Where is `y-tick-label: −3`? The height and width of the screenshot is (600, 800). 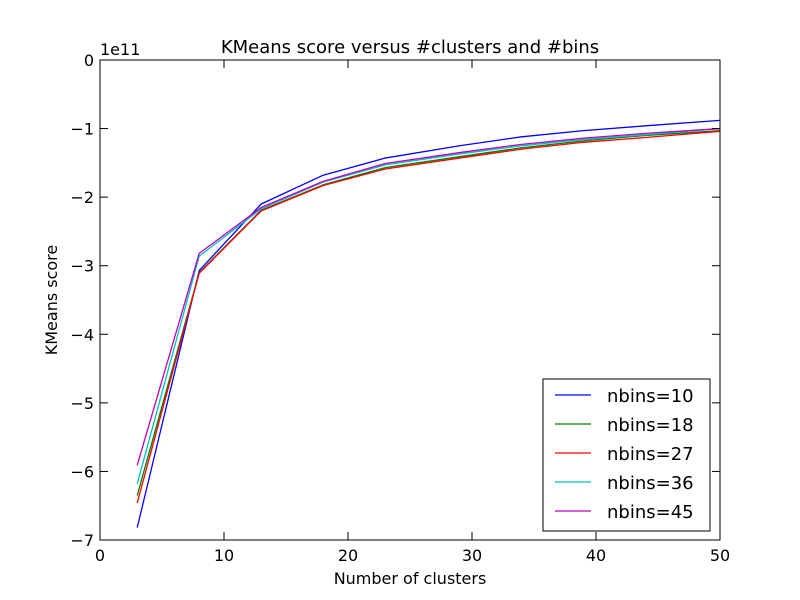 y-tick-label: −3 is located at coordinates (82, 266).